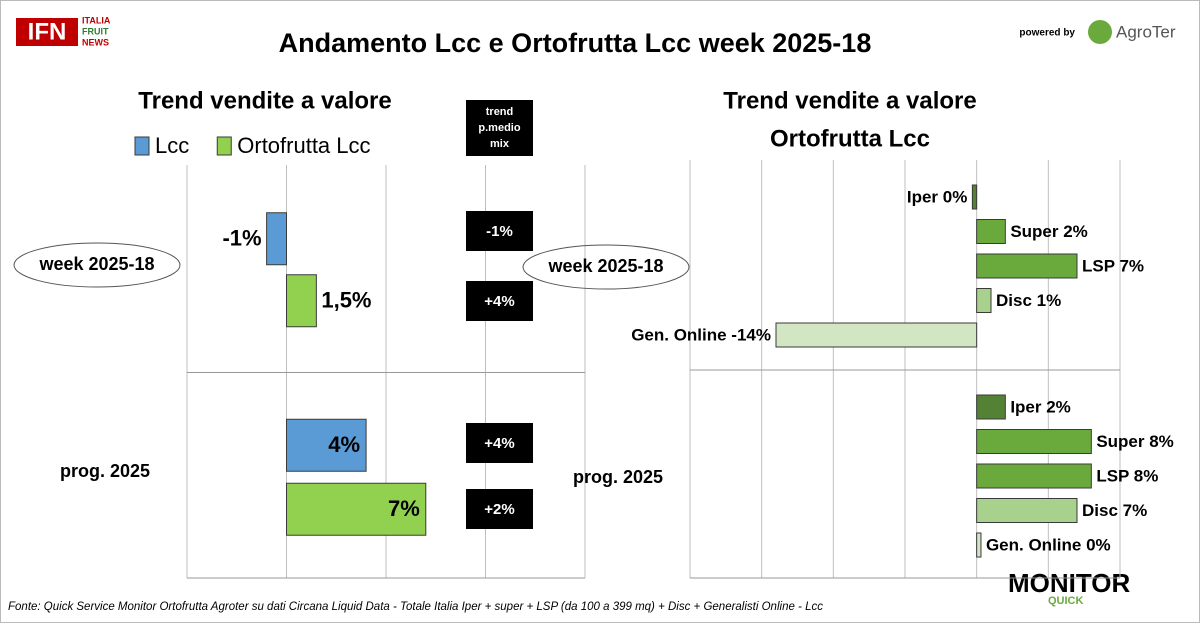 The height and width of the screenshot is (623, 1200). Describe the element at coordinates (1114, 510) in the screenshot. I see `value-label: Disc 7%` at that location.